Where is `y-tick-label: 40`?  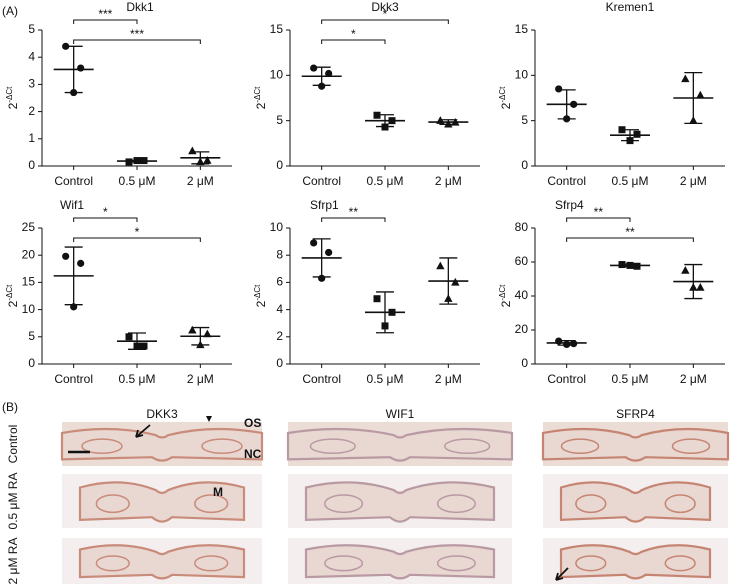 y-tick-label: 40 is located at coordinates (522, 295).